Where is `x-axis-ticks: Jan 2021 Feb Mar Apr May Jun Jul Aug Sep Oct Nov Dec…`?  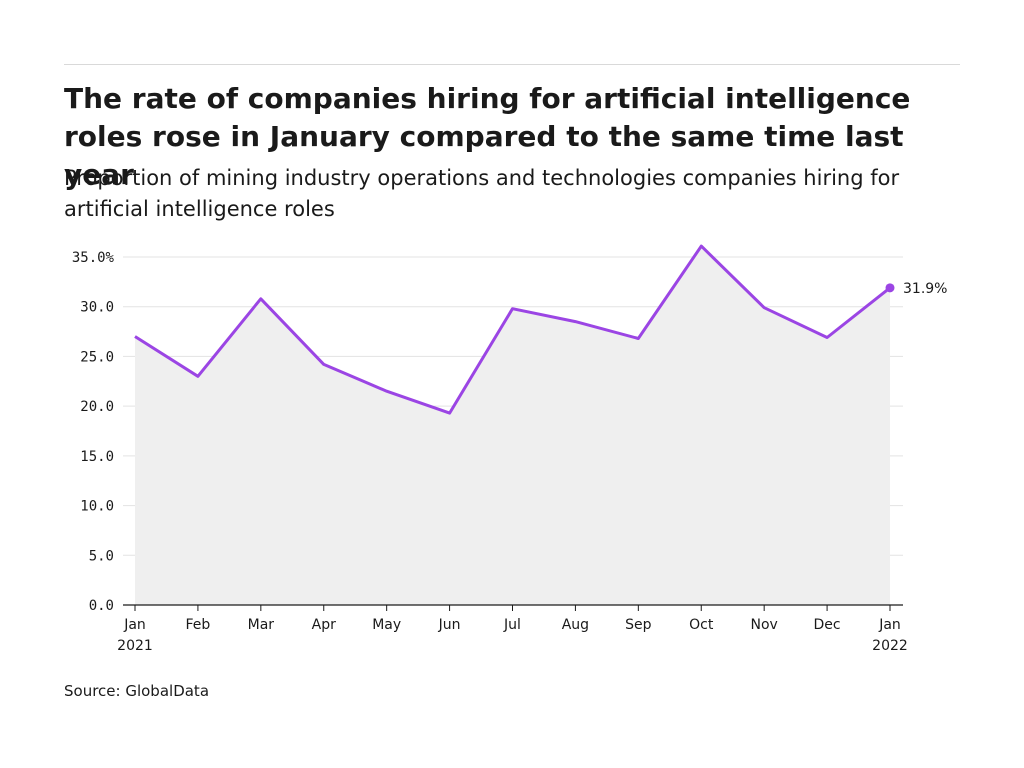
x-axis-ticks: Jan 2021 Feb Mar Apr May Jun Jul Aug Sep Oct Nov Dec… is located at coordinates (512, 629).